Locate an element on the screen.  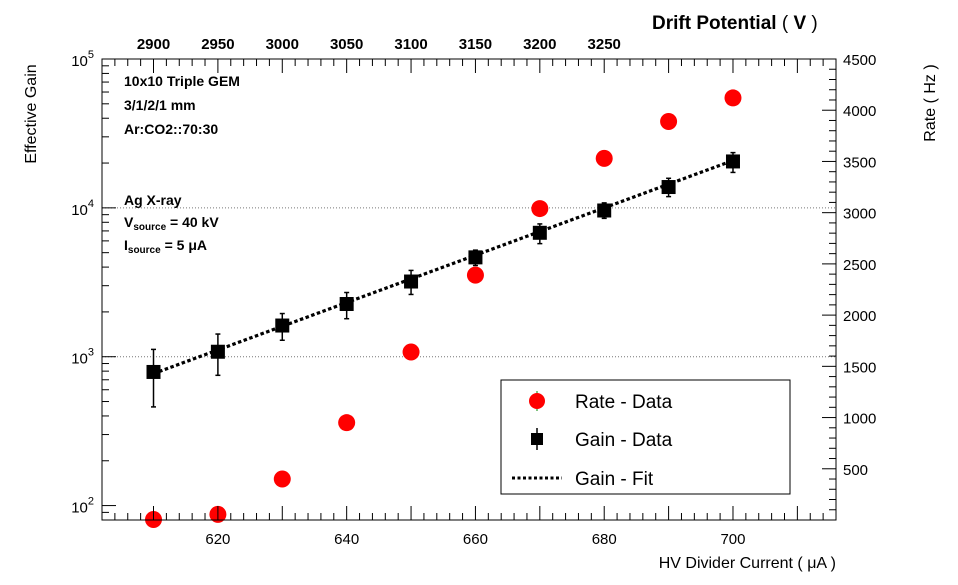
top-tick-label: 3100 is located at coordinates (410, 44).